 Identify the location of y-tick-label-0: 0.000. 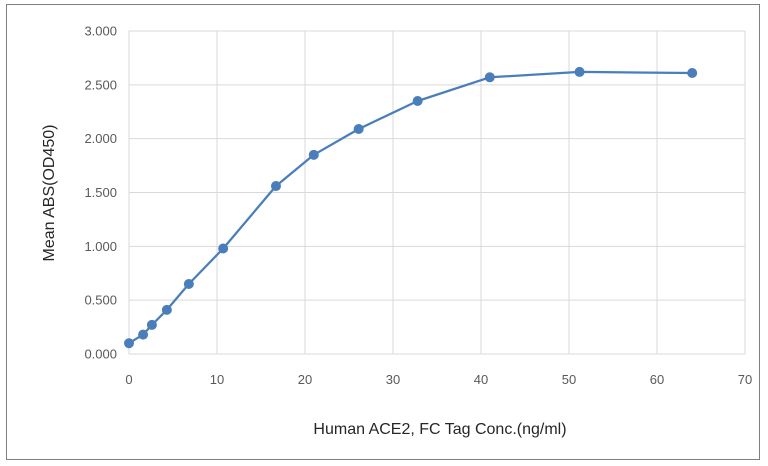
(100, 354).